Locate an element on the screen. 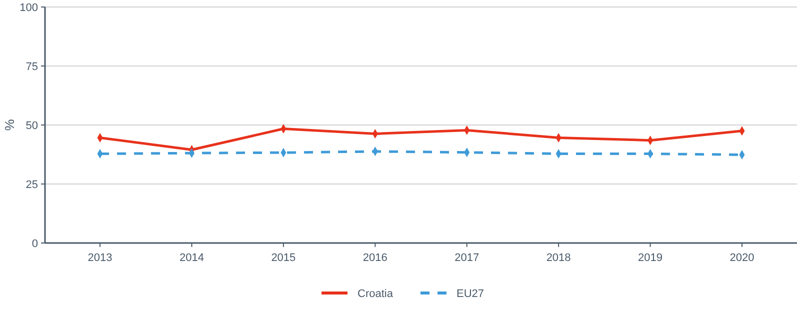  legend-label: EU27 is located at coordinates (470, 294).